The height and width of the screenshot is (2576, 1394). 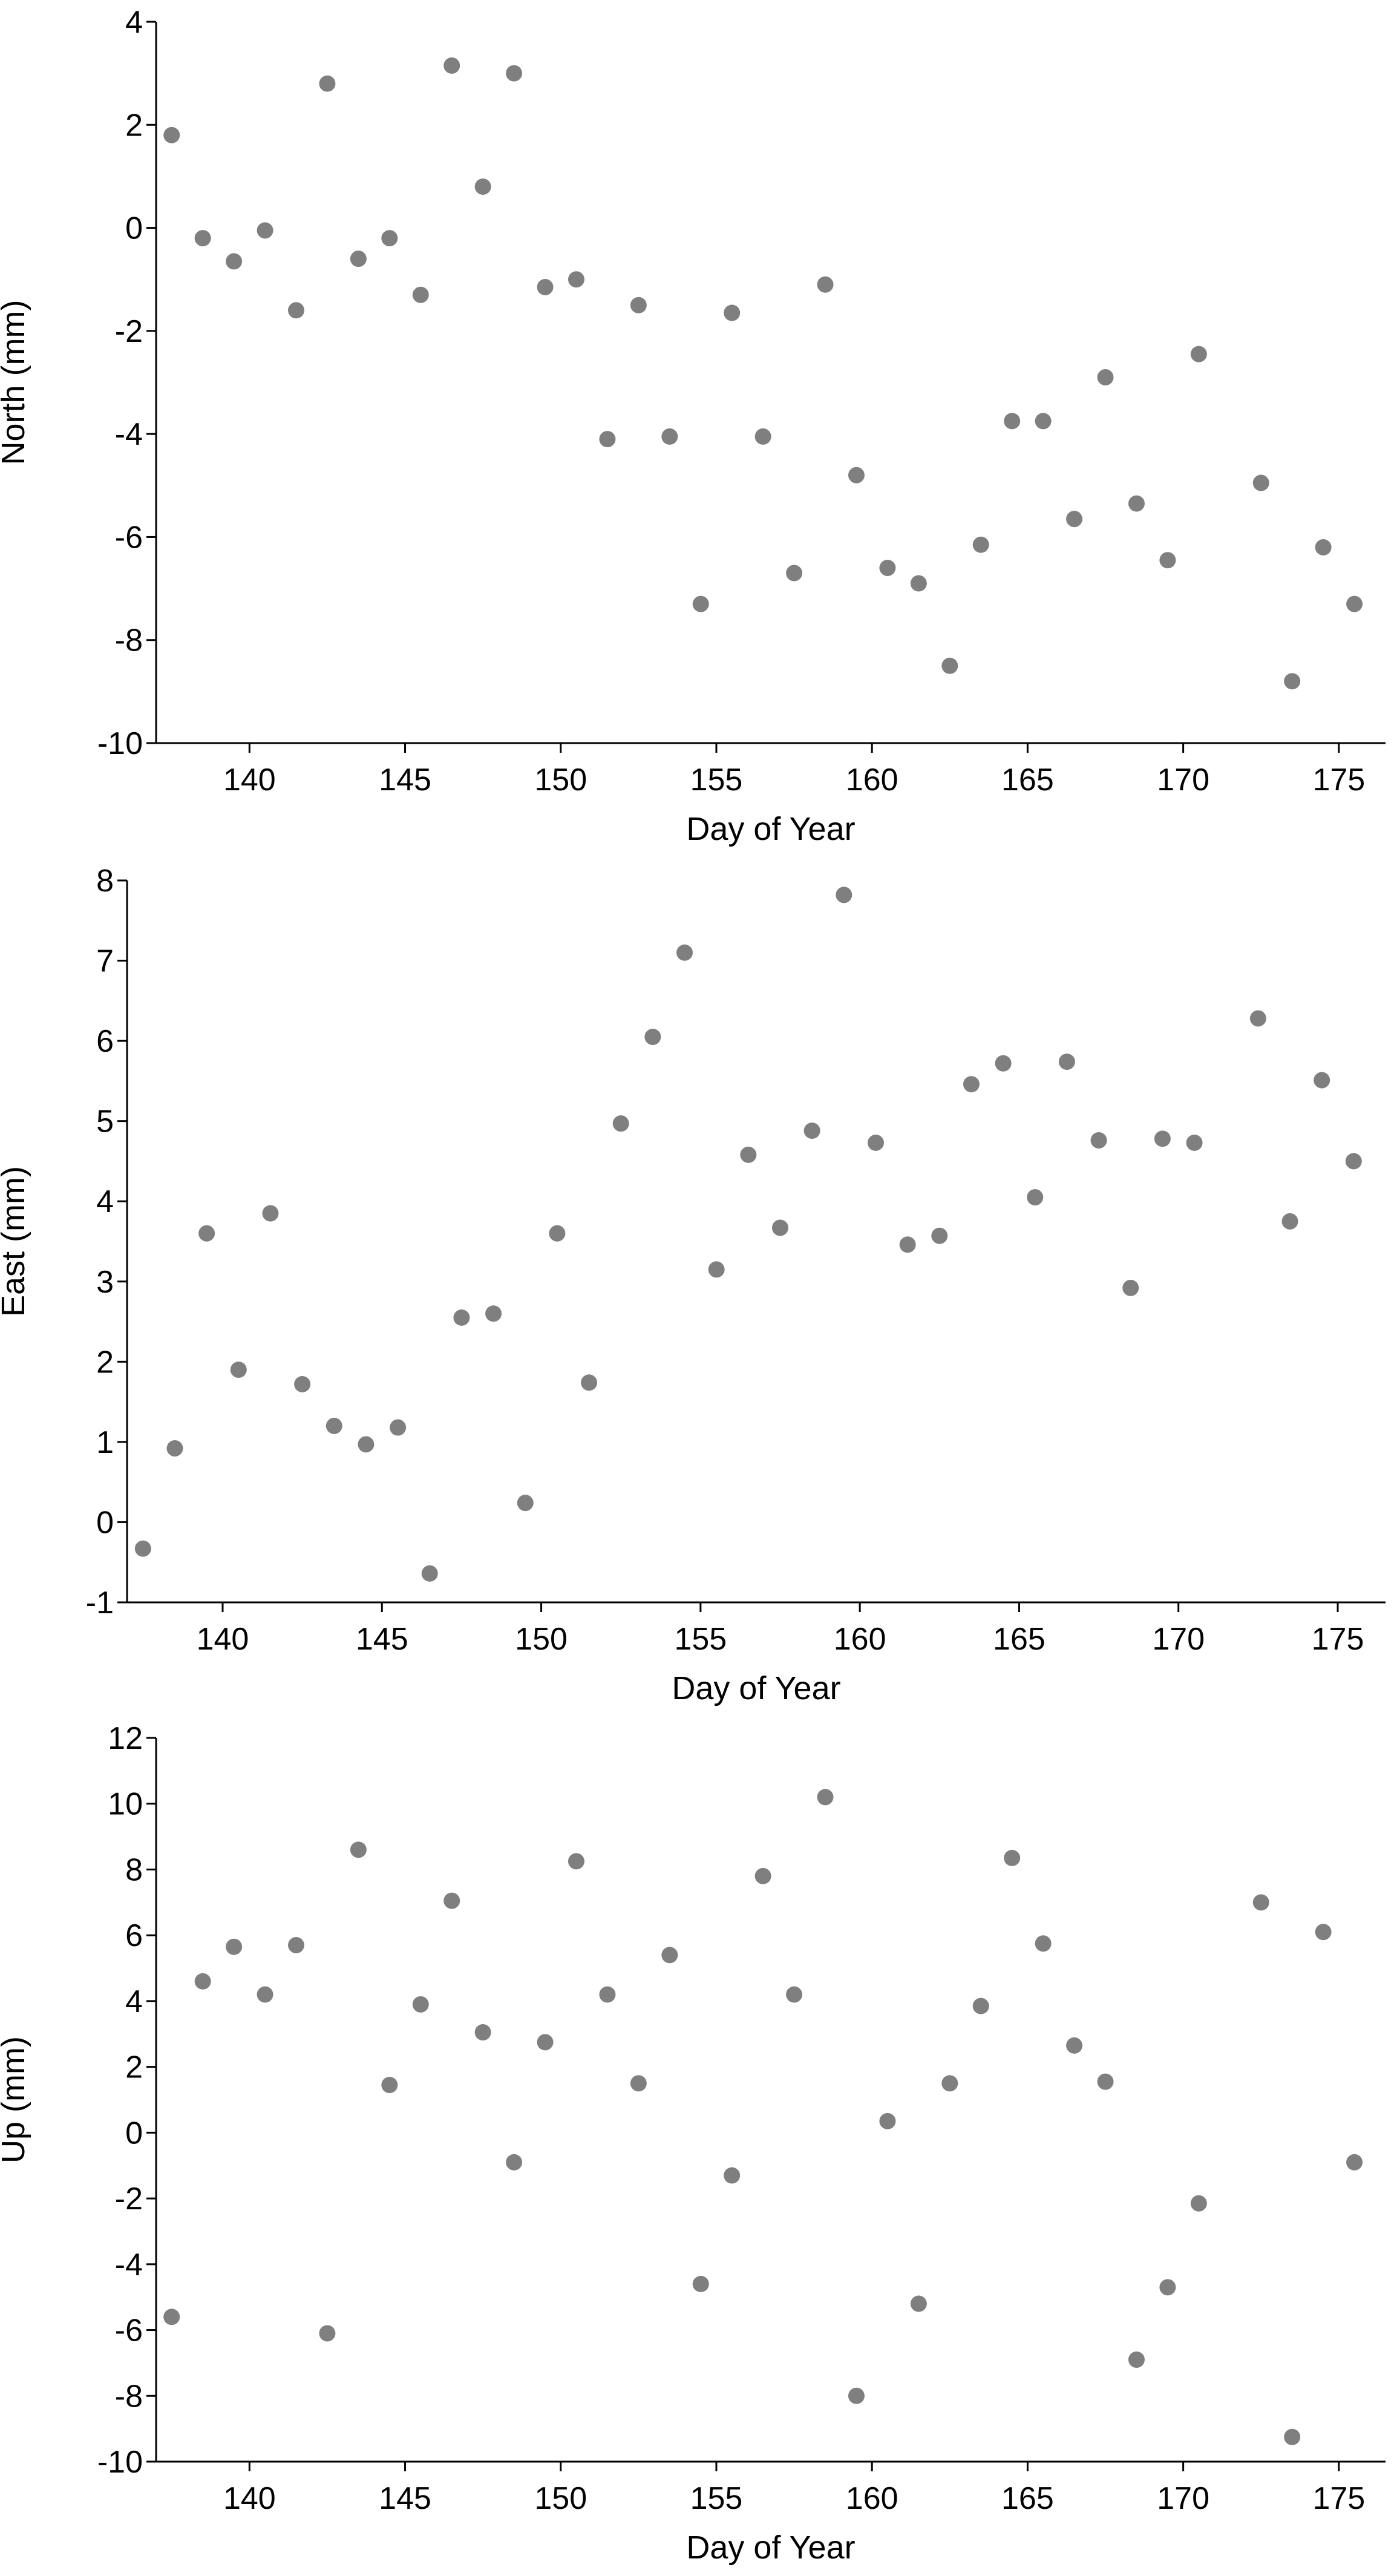 I want to click on north-y-tick-label: 4, so click(x=134, y=22).